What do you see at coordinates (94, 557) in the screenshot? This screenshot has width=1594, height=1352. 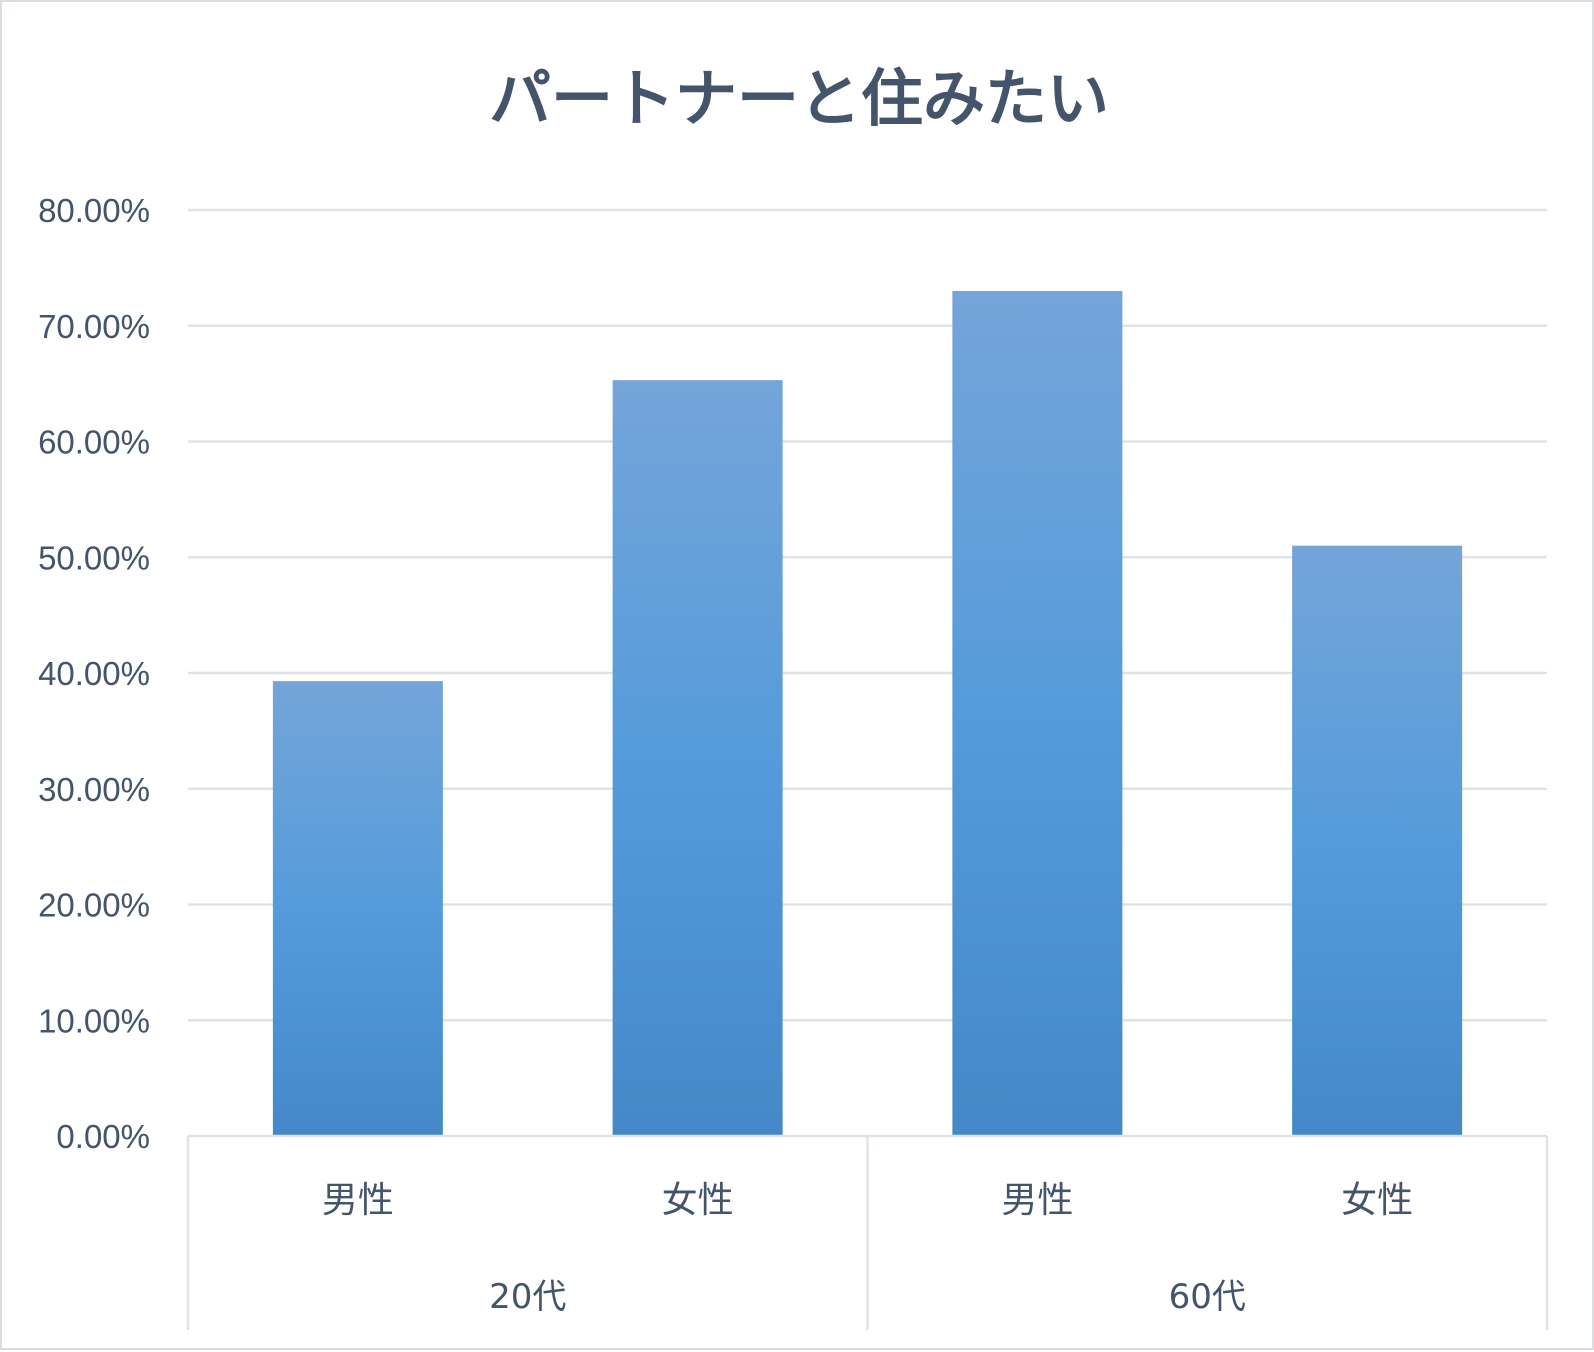 I see `y-tick-label: 50.00%` at bounding box center [94, 557].